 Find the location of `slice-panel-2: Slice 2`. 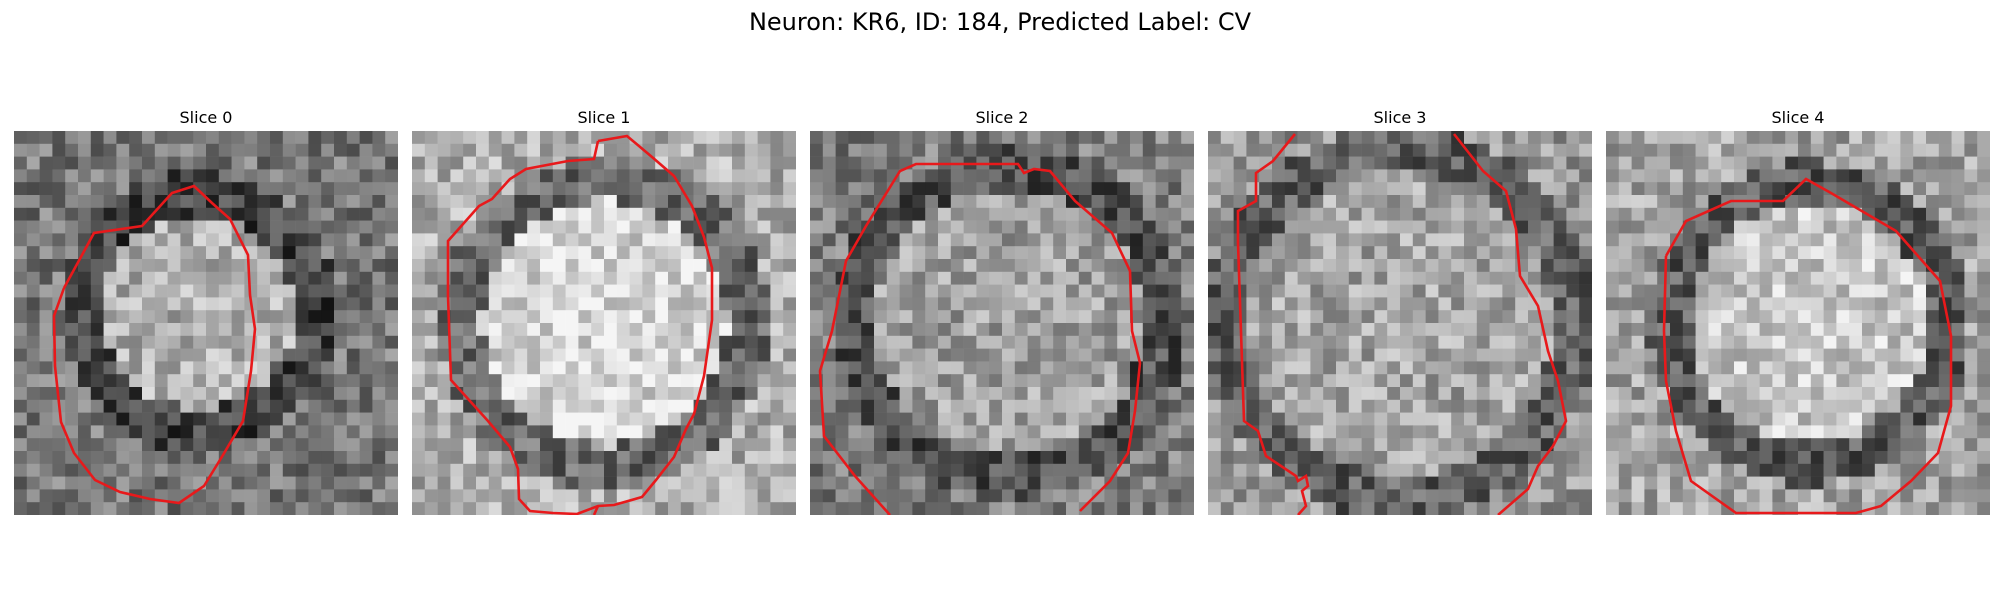

slice-panel-2: Slice 2 is located at coordinates (1002, 310).